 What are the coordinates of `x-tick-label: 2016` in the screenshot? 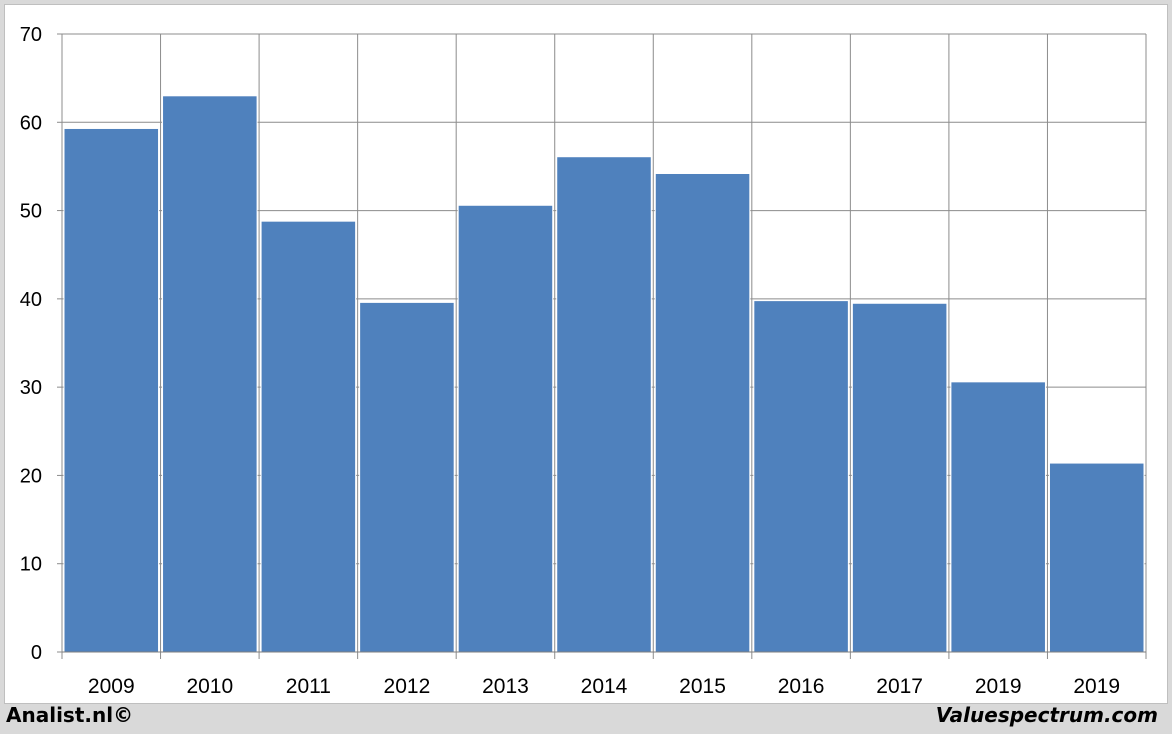 It's located at (801, 686).